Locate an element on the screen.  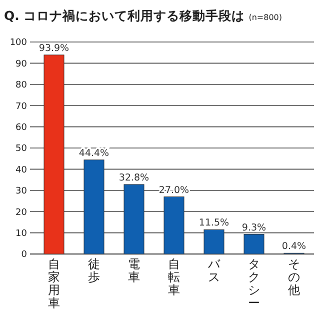
data-label: 11.5% is located at coordinates (214, 223).